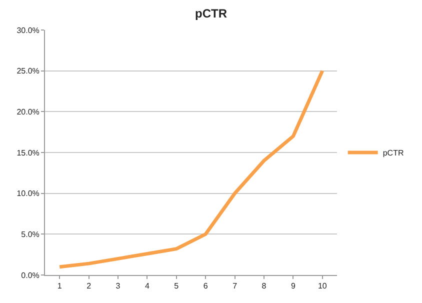 This screenshot has height=303, width=422. Describe the element at coordinates (28, 30) in the screenshot. I see `y-tick-label: 30.0%` at that location.